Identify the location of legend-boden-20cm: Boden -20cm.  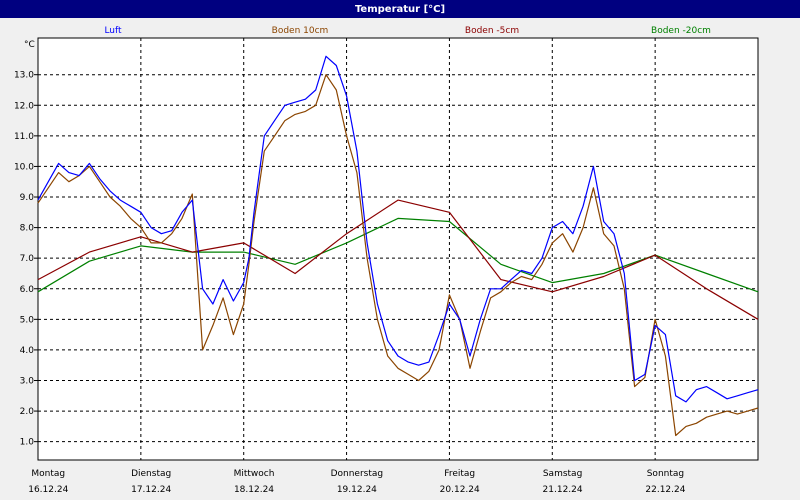
(681, 31).